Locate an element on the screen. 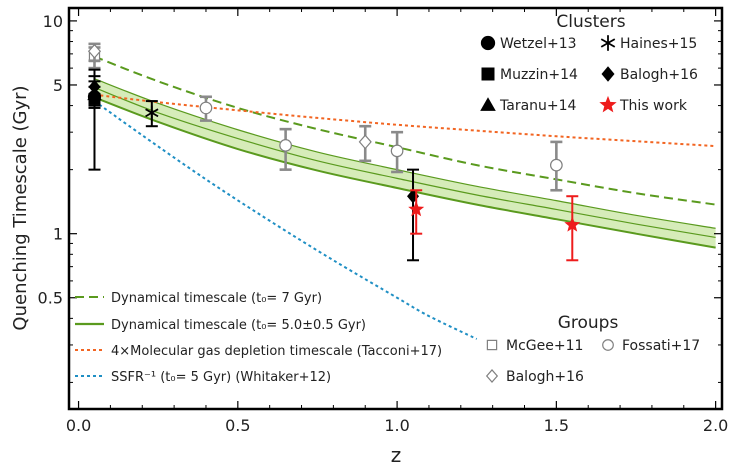 The width and height of the screenshot is (730, 472). y-tick-label: 1 is located at coordinates (58, 234).